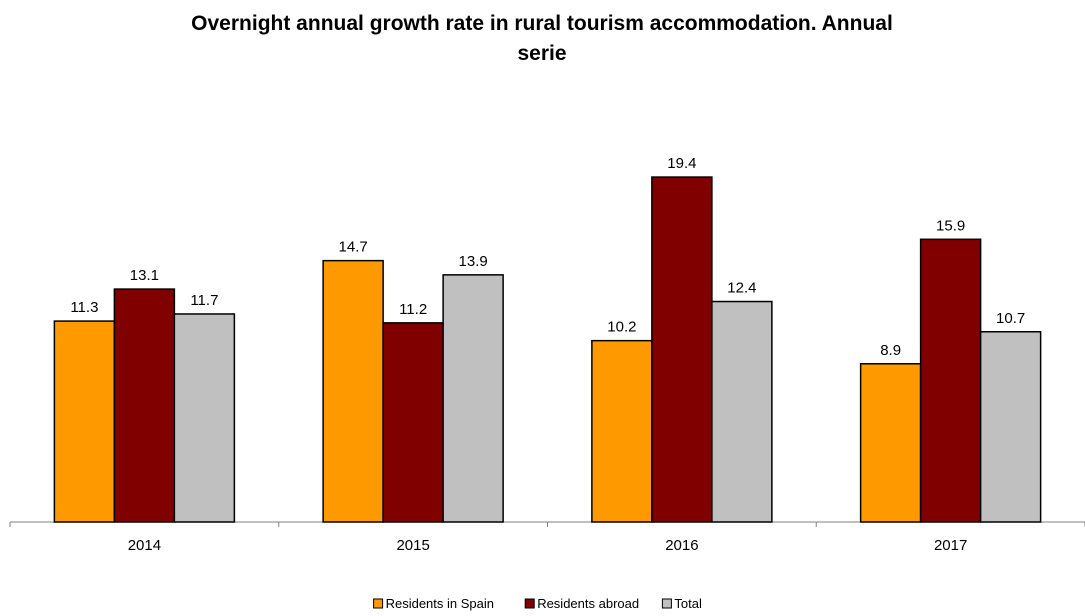 The height and width of the screenshot is (616, 1085). I want to click on data-label: 11.3, so click(84, 307).